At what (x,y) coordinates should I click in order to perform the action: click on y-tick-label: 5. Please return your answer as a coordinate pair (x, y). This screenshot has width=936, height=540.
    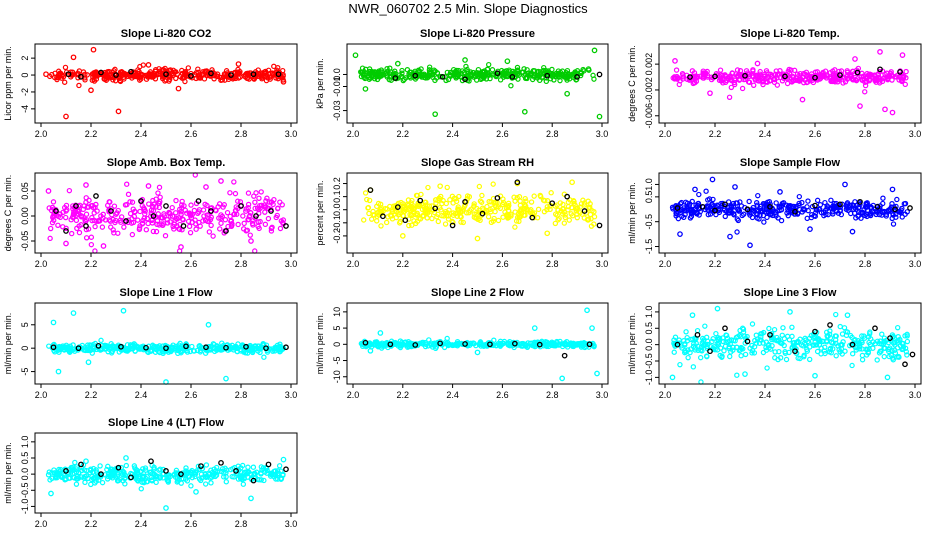
    Looking at the image, I should click on (25, 324).